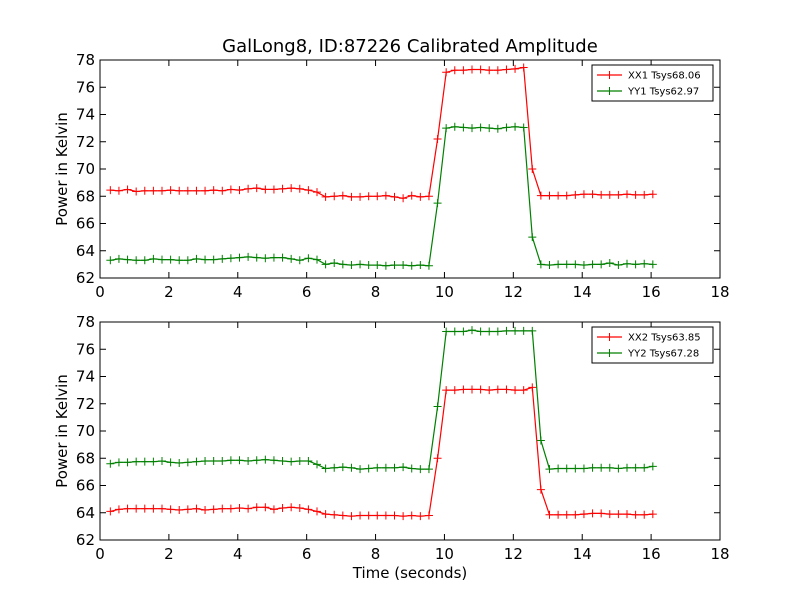 Image resolution: width=800 pixels, height=600 pixels. What do you see at coordinates (85, 196) in the screenshot?
I see `plot-0-y-tick-label: 68` at bounding box center [85, 196].